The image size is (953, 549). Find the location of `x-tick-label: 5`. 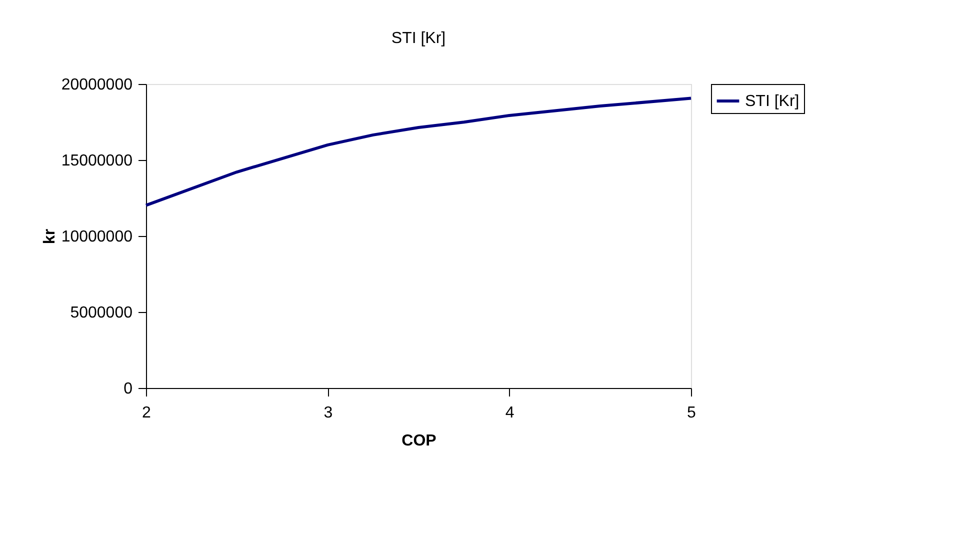

x-tick-label: 5 is located at coordinates (691, 413).